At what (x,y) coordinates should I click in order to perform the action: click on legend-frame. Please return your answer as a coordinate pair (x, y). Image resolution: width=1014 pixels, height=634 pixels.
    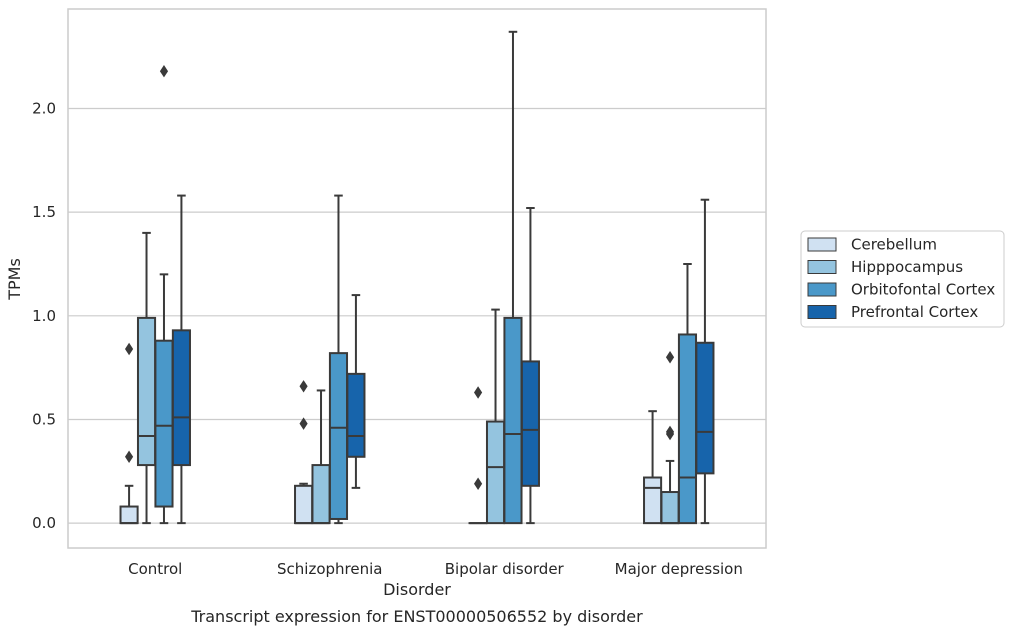
    Looking at the image, I should click on (902, 279).